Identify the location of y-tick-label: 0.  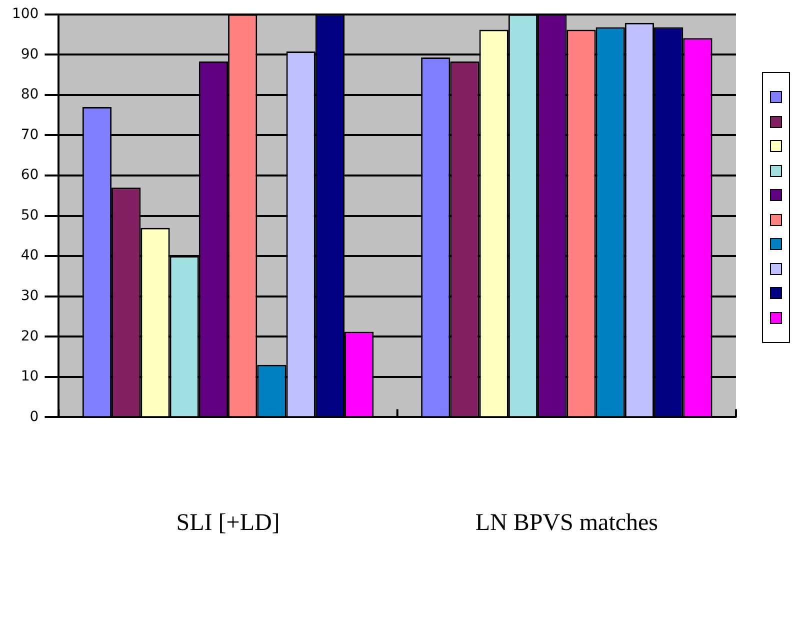
(34, 416).